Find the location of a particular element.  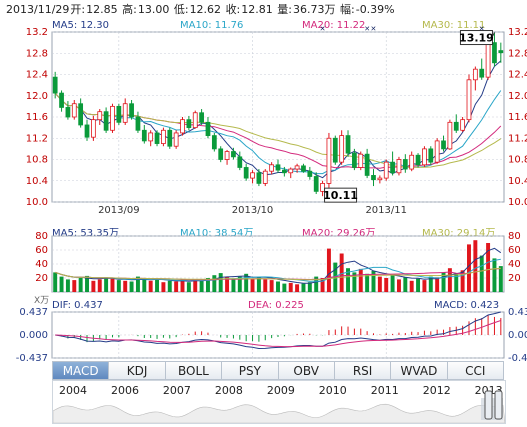

price-tick-right: 10.4 is located at coordinates (517, 181).